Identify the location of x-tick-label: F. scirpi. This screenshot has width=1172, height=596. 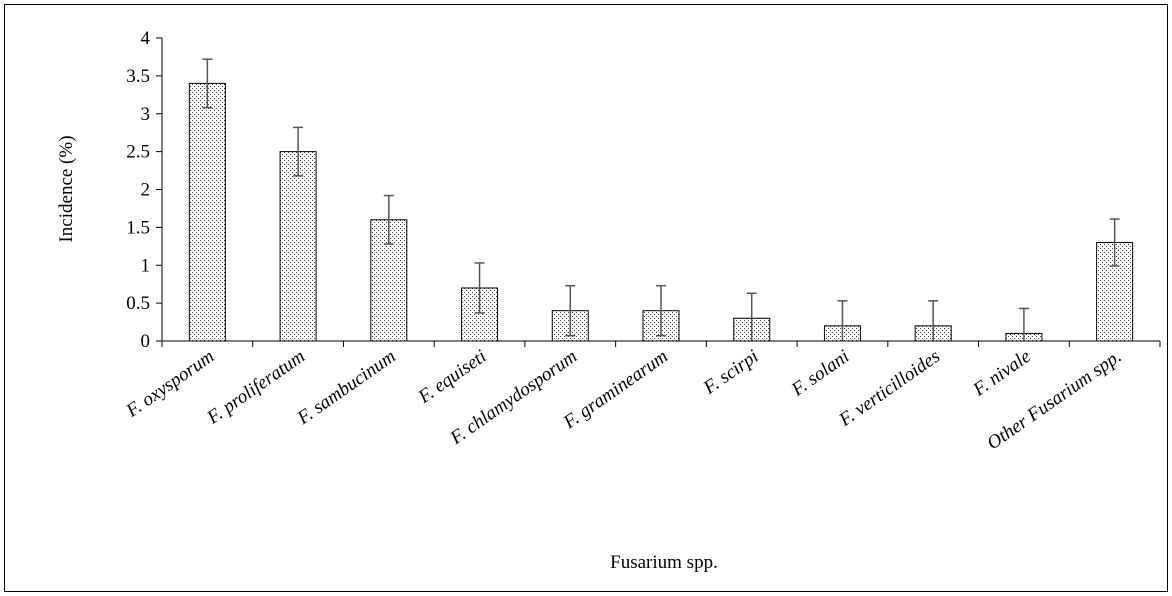
(731, 372).